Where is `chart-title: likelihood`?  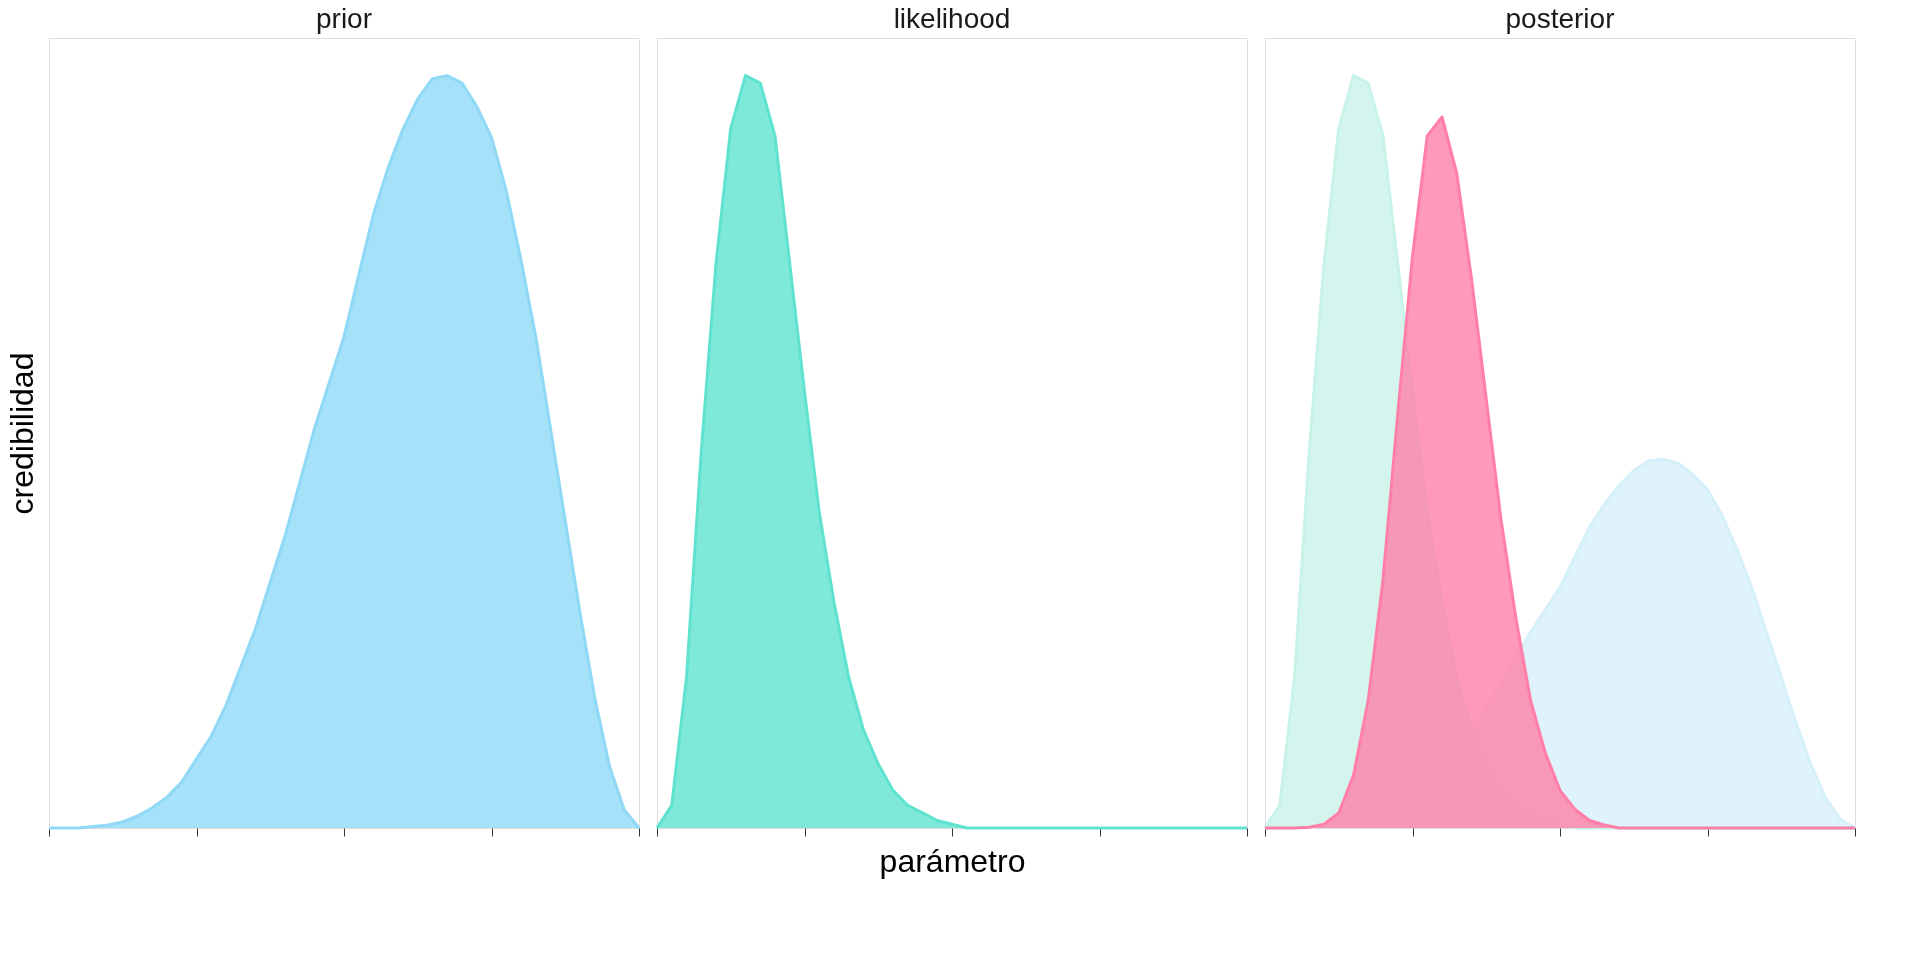
chart-title: likelihood is located at coordinates (952, 18).